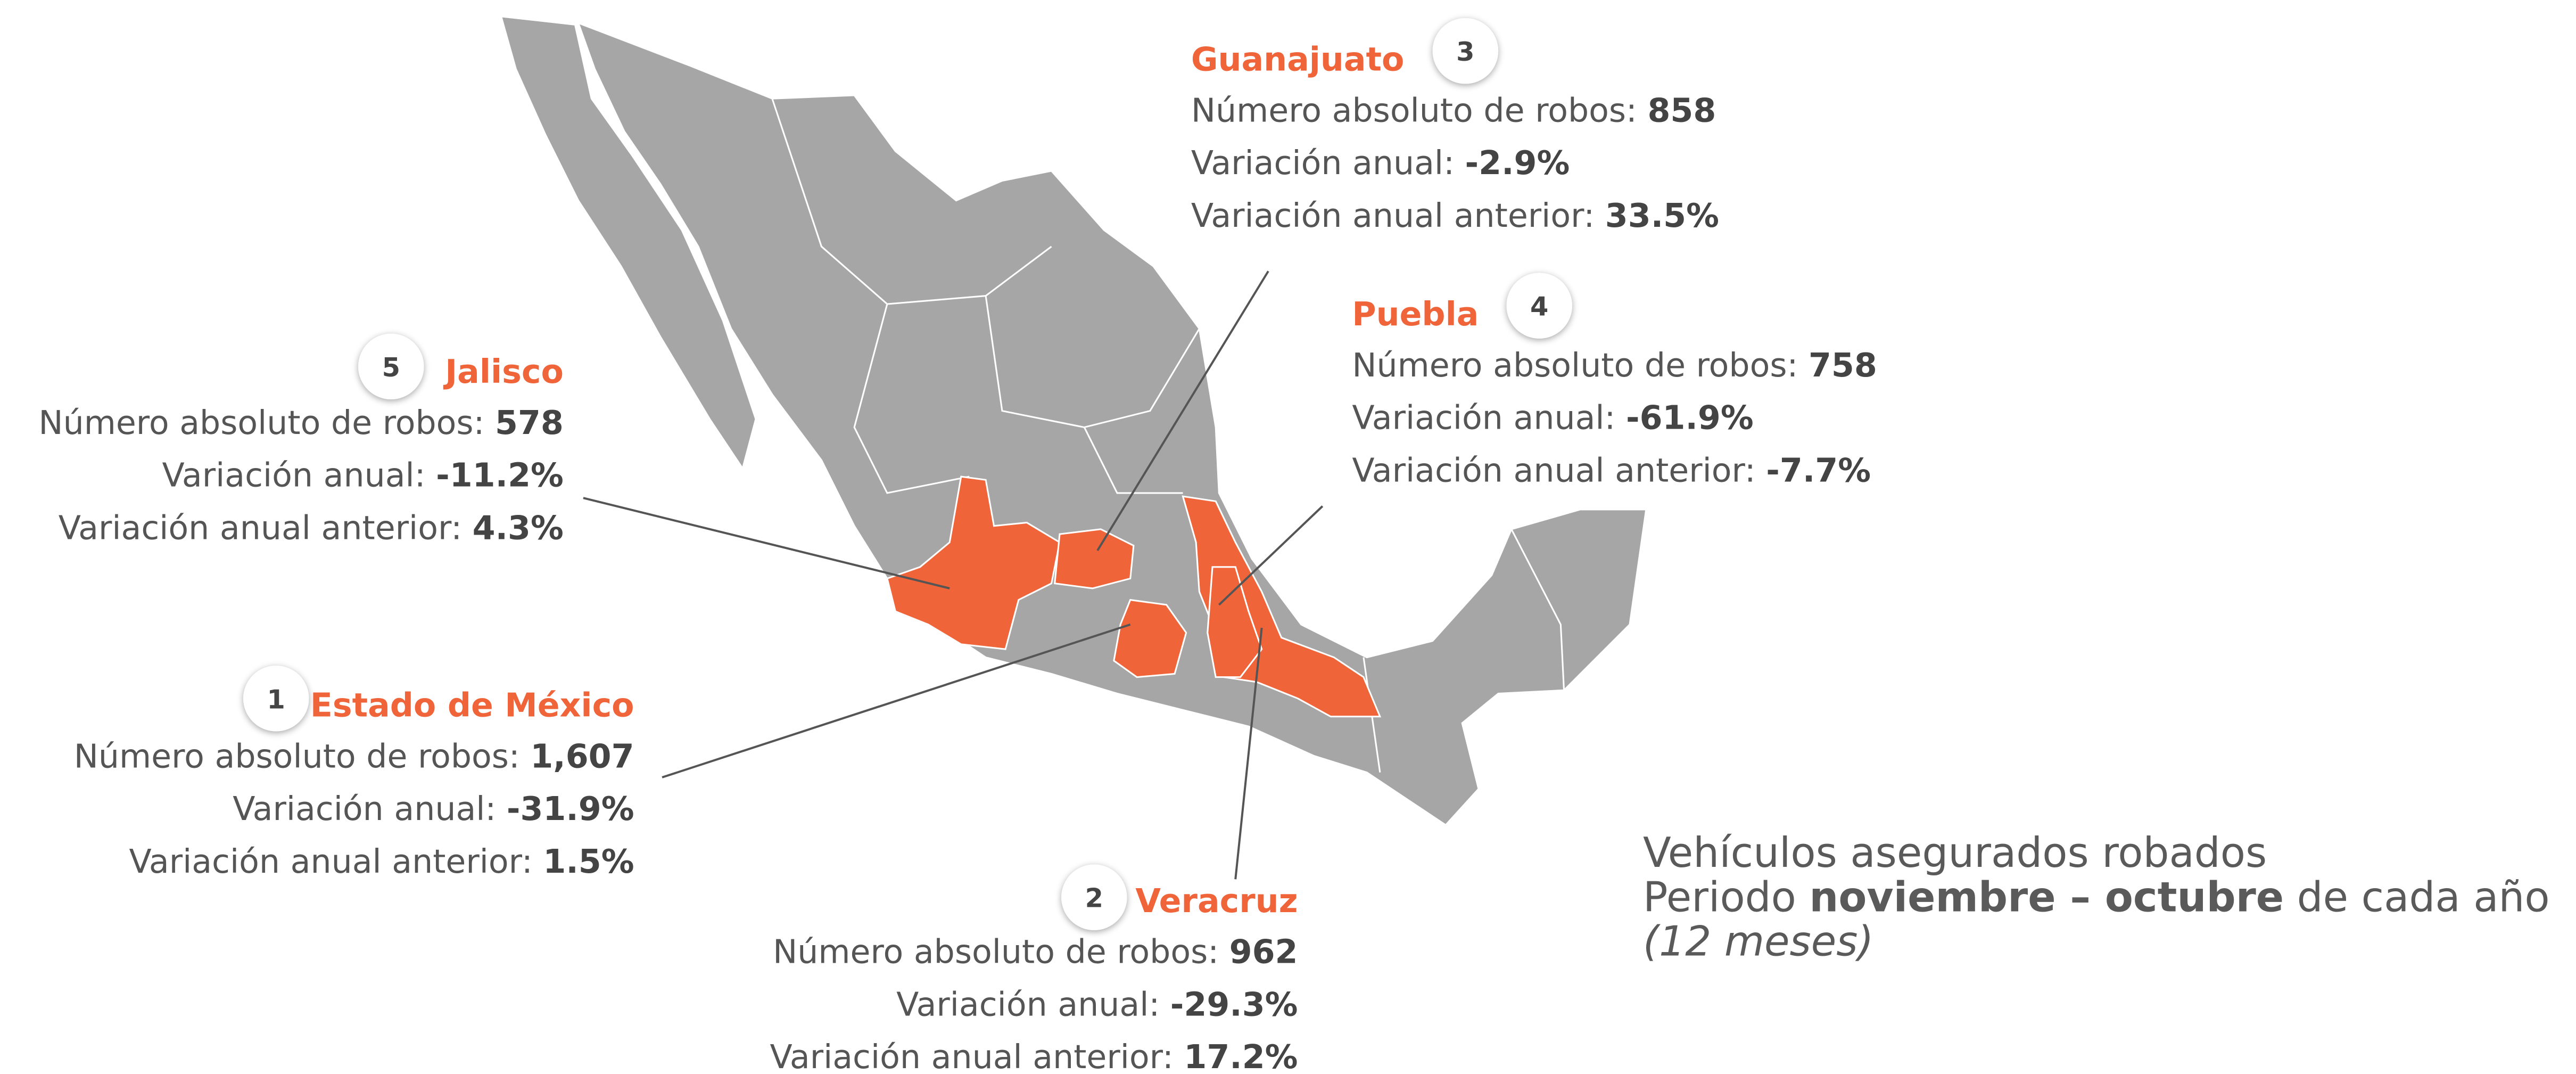 The image size is (2576, 1074). What do you see at coordinates (1150, 639) in the screenshot?
I see `estado-de-mexico-shape` at bounding box center [1150, 639].